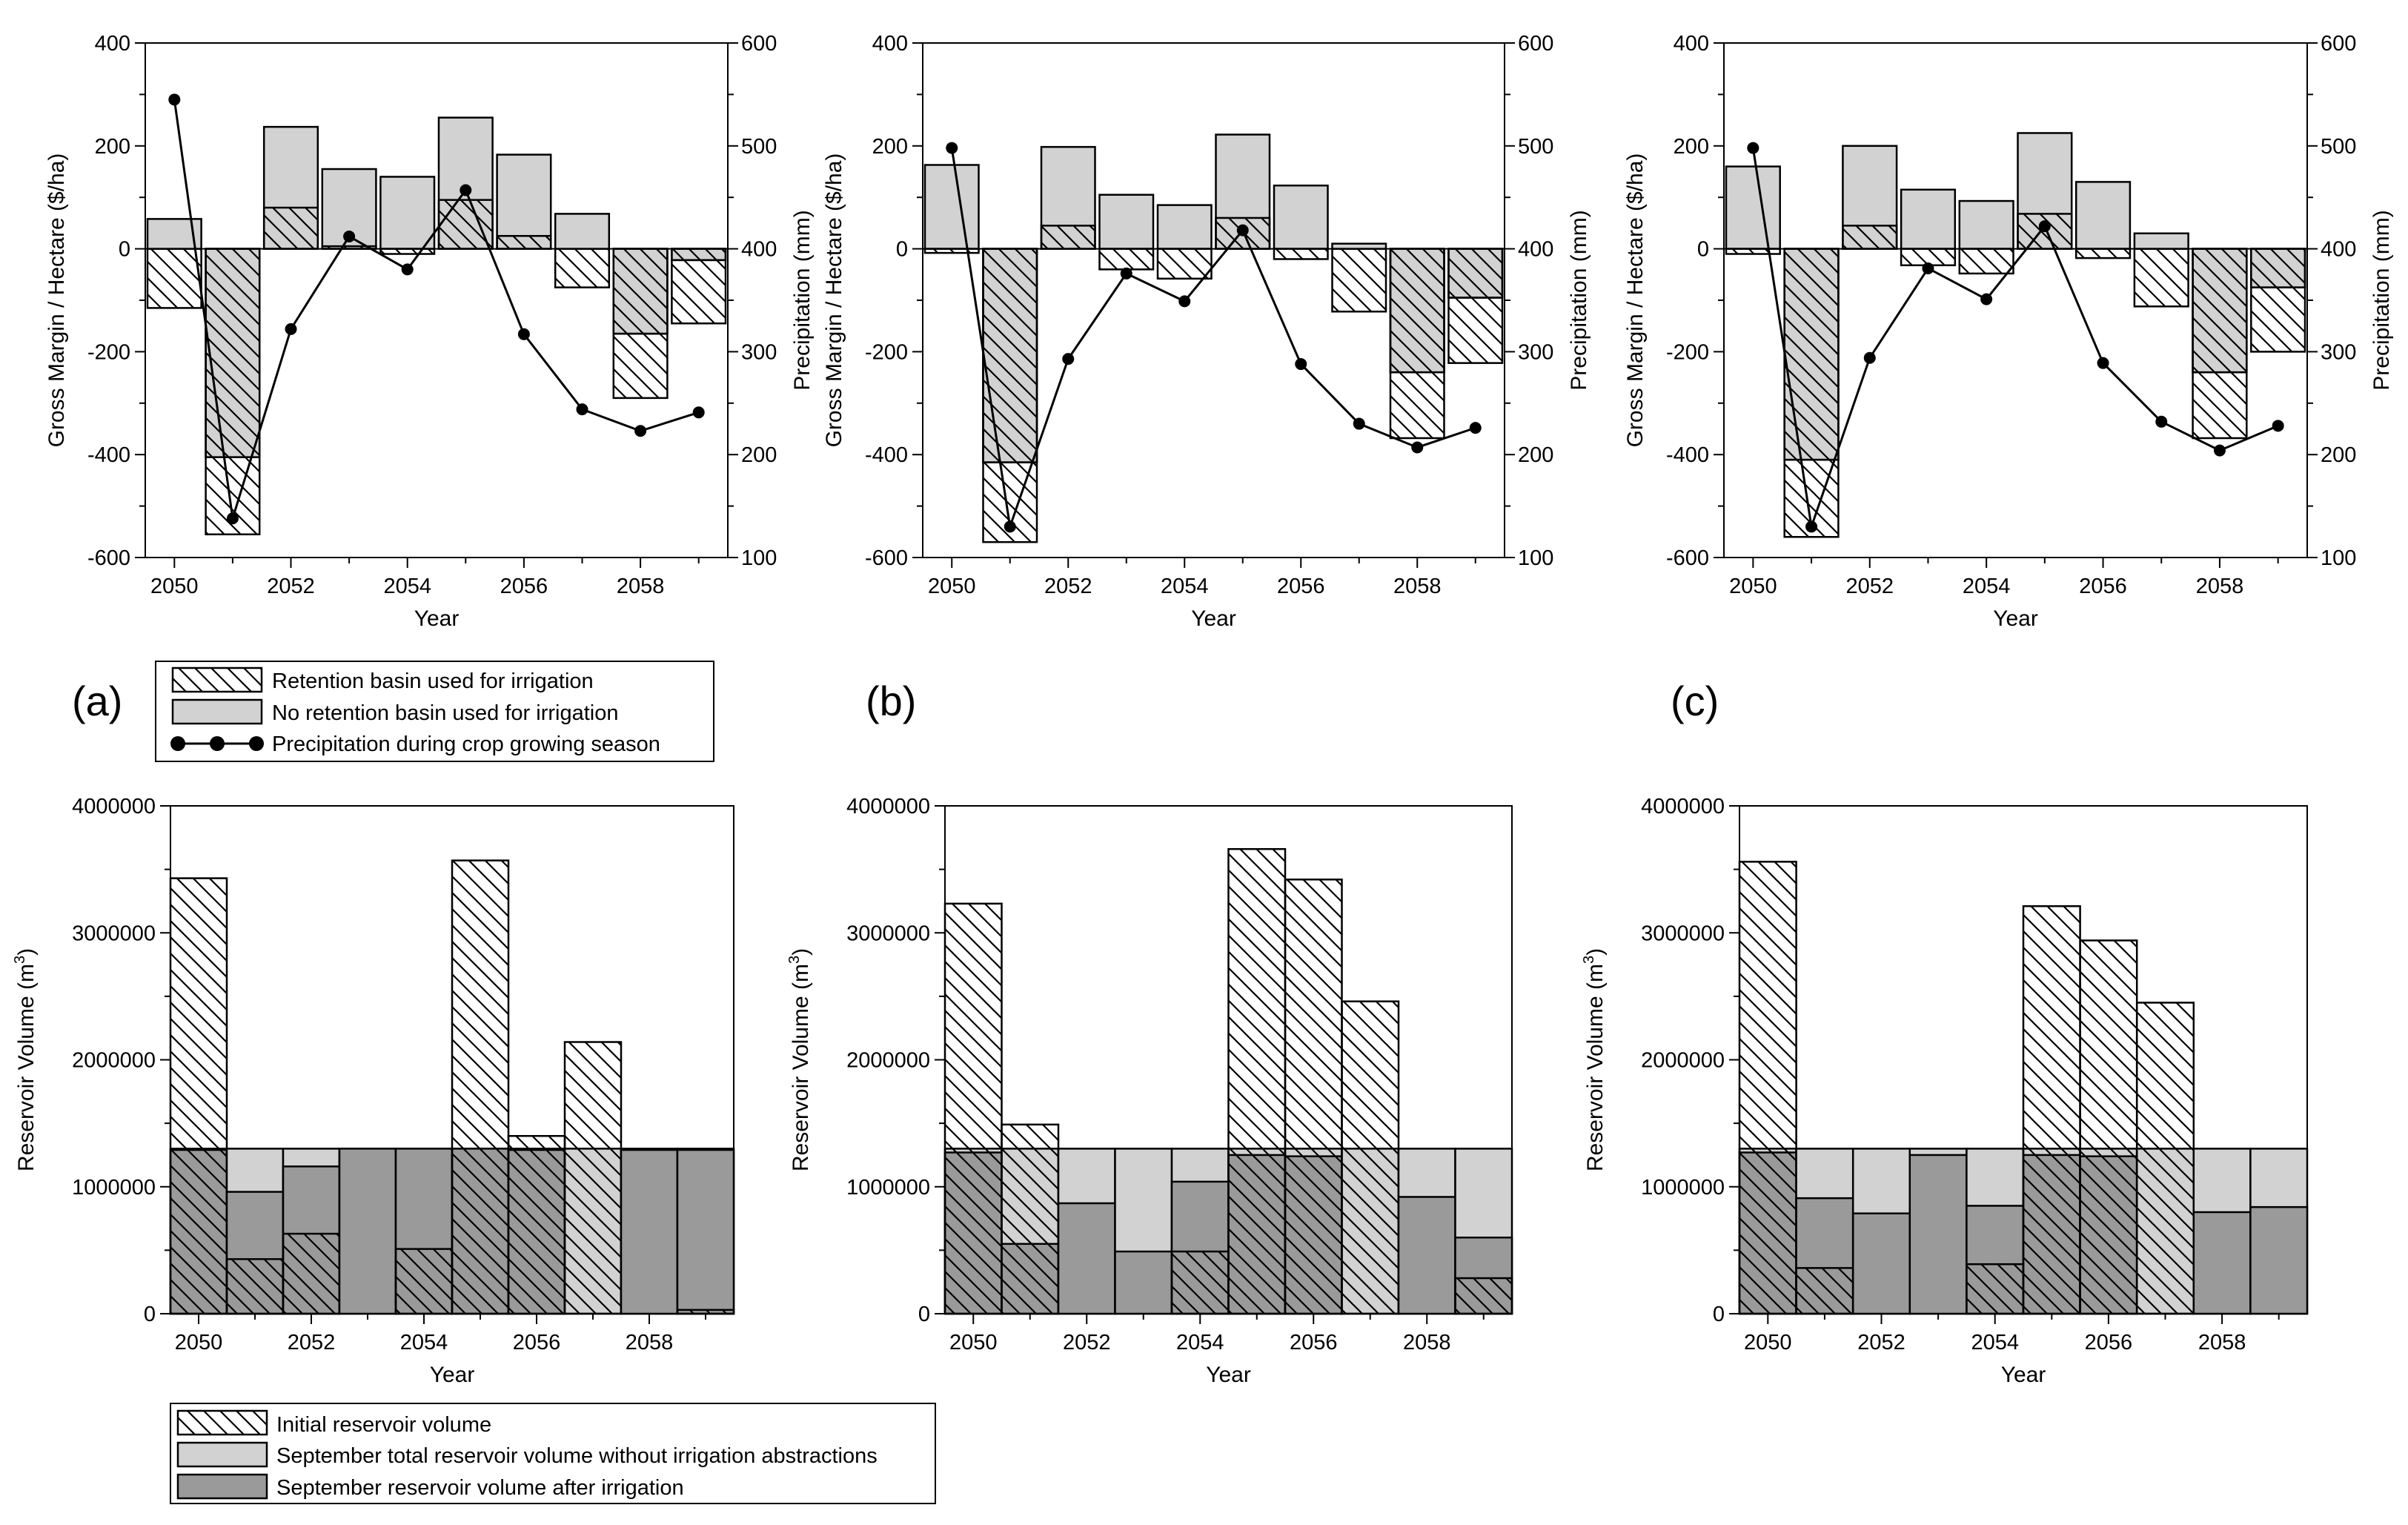 The width and height of the screenshot is (2408, 1525). Describe the element at coordinates (433, 681) in the screenshot. I see `legend-top-label-retention: Retention basin used for irrigation` at that location.